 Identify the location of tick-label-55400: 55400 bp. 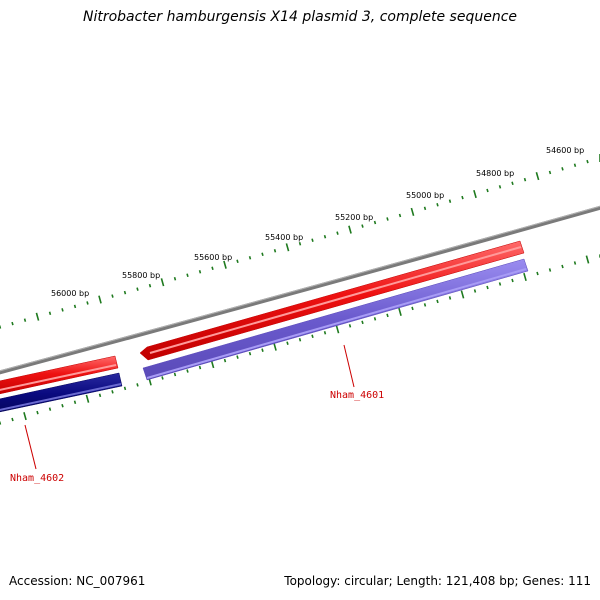
(284, 237).